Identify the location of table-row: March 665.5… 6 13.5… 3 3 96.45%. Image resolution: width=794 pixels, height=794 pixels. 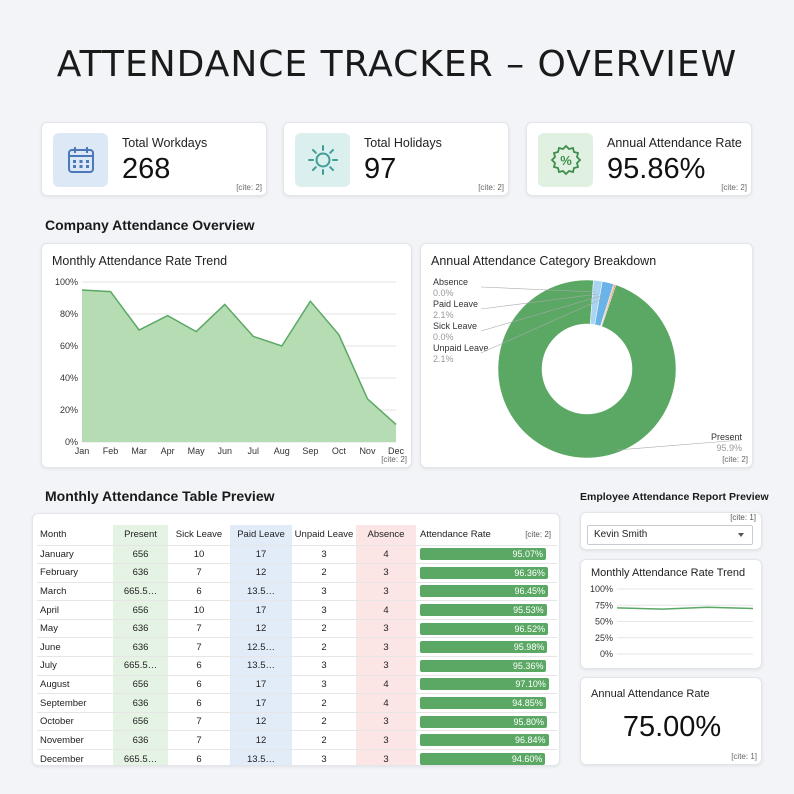
(297, 591).